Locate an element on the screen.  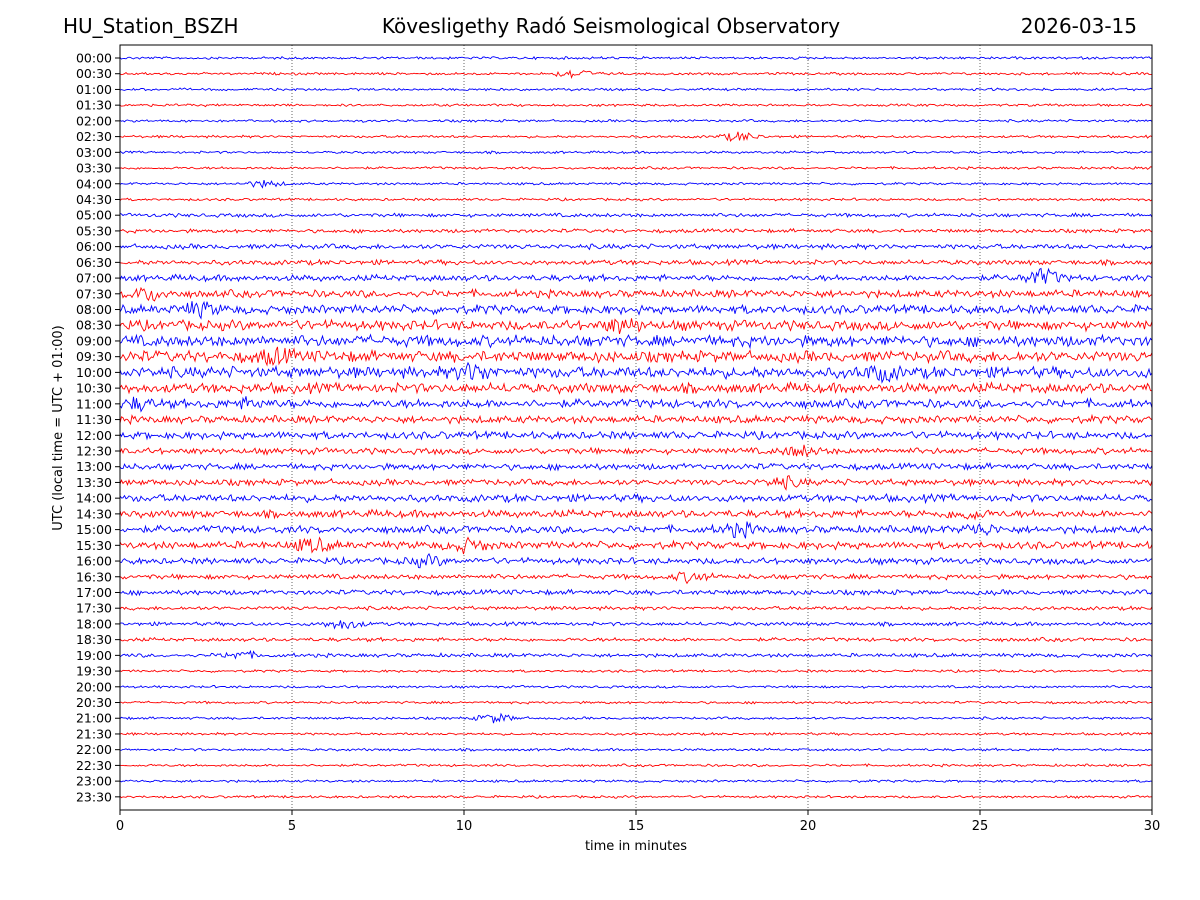
row-label: 18:30 is located at coordinates (94, 639).